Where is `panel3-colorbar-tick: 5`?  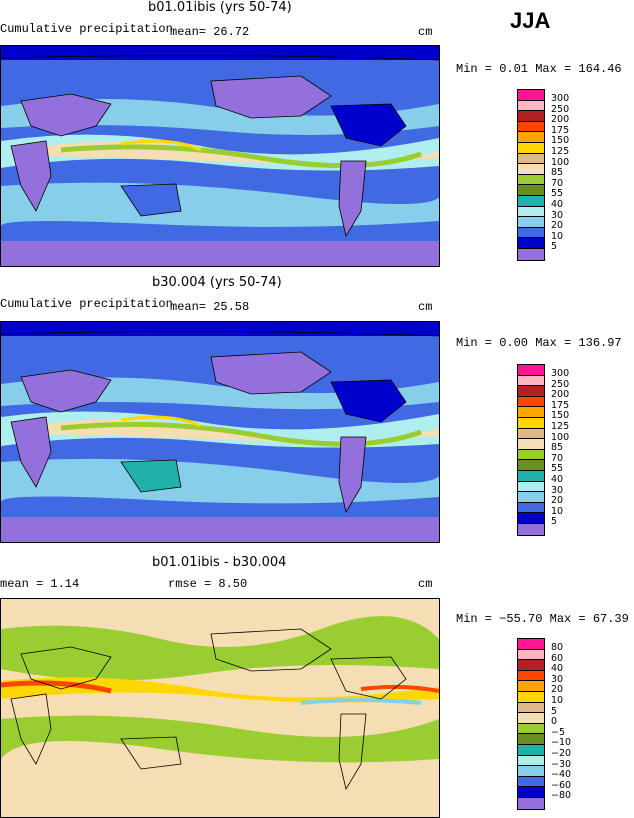 panel3-colorbar-tick: 5 is located at coordinates (554, 711).